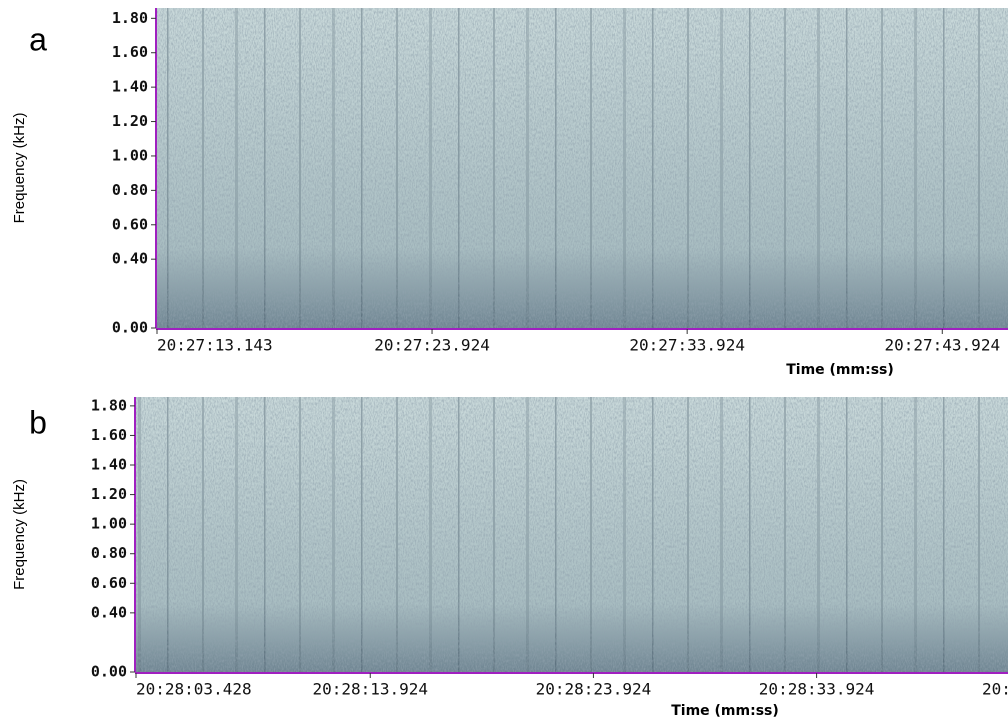  Describe the element at coordinates (817, 689) in the screenshot. I see `x-tick-label: 20:28:33.924` at that location.